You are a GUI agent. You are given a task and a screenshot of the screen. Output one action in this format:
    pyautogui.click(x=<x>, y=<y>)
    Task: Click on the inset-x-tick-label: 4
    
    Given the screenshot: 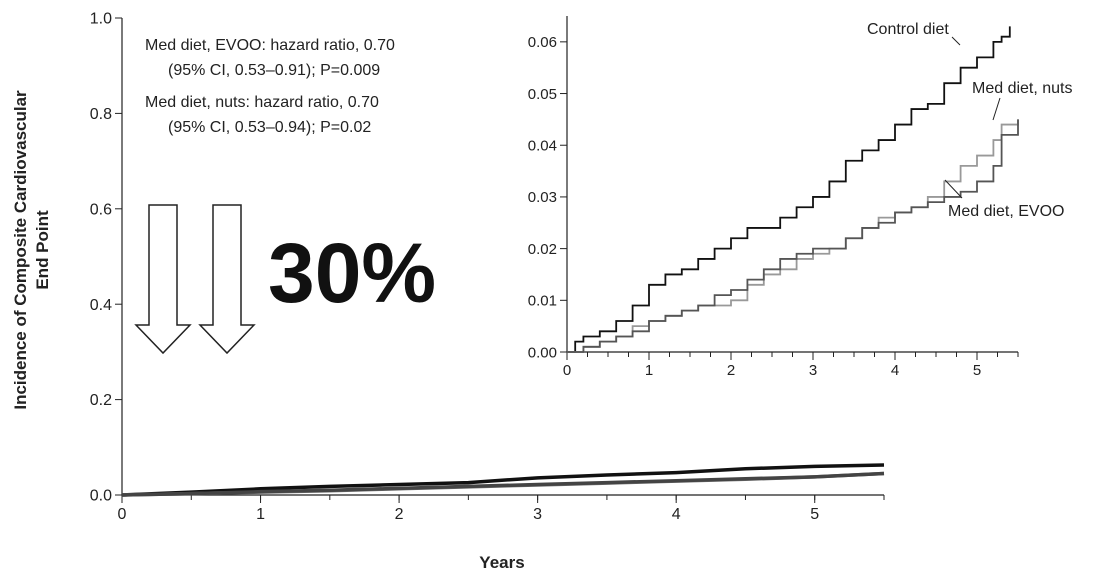 What is the action you would take?
    pyautogui.click(x=895, y=370)
    